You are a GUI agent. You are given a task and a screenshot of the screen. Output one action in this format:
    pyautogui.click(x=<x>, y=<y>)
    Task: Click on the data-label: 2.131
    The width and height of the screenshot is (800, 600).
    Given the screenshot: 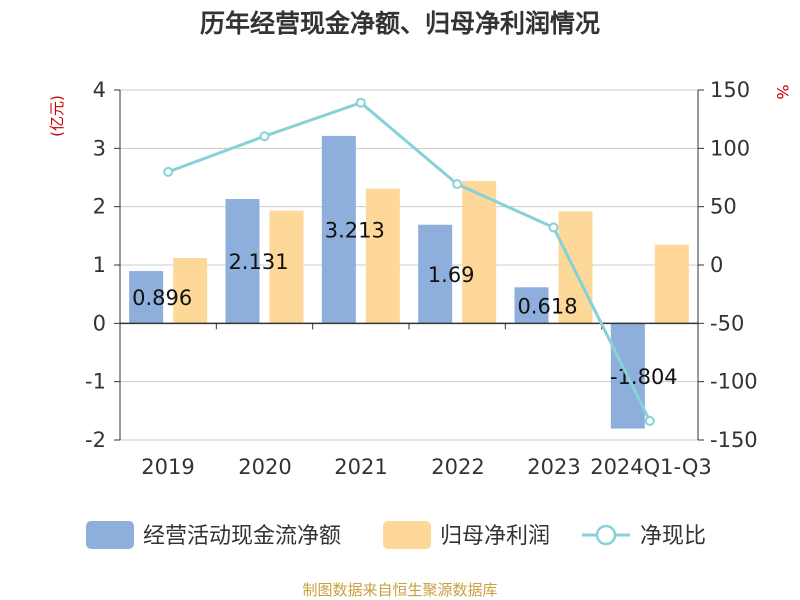 What is the action you would take?
    pyautogui.click(x=258, y=262)
    